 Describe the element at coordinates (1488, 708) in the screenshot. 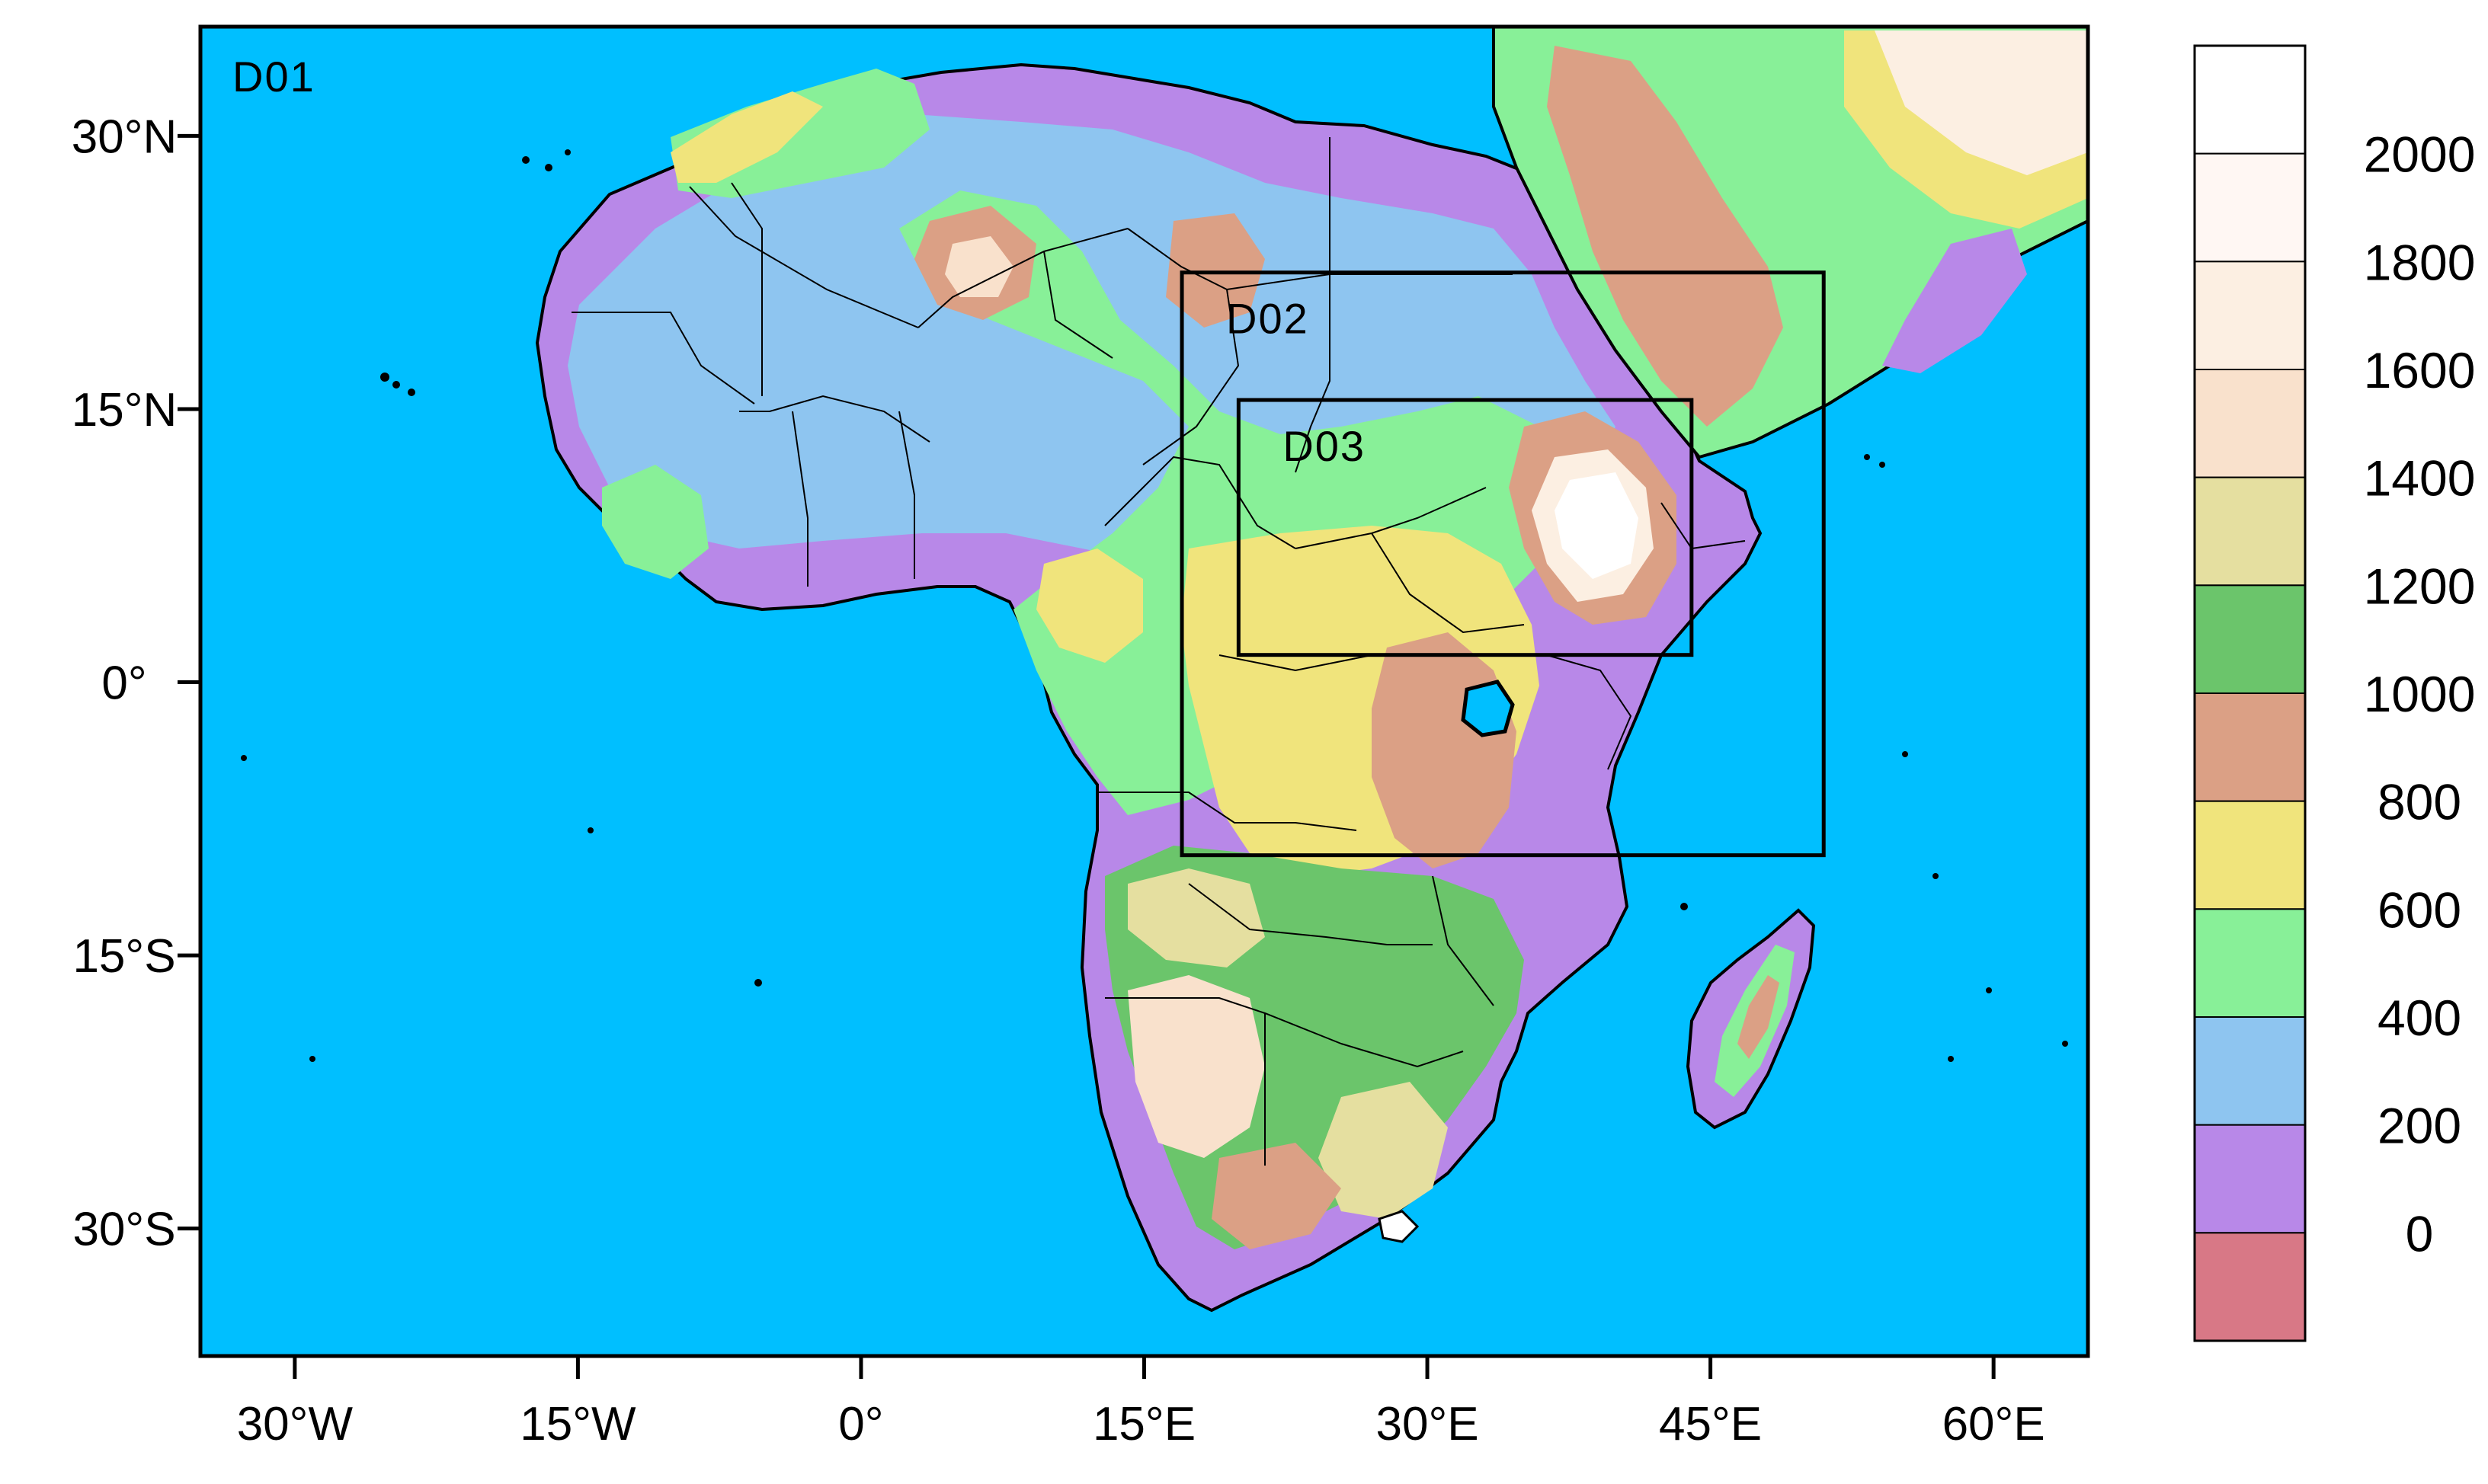

I see `lake-victoria` at that location.